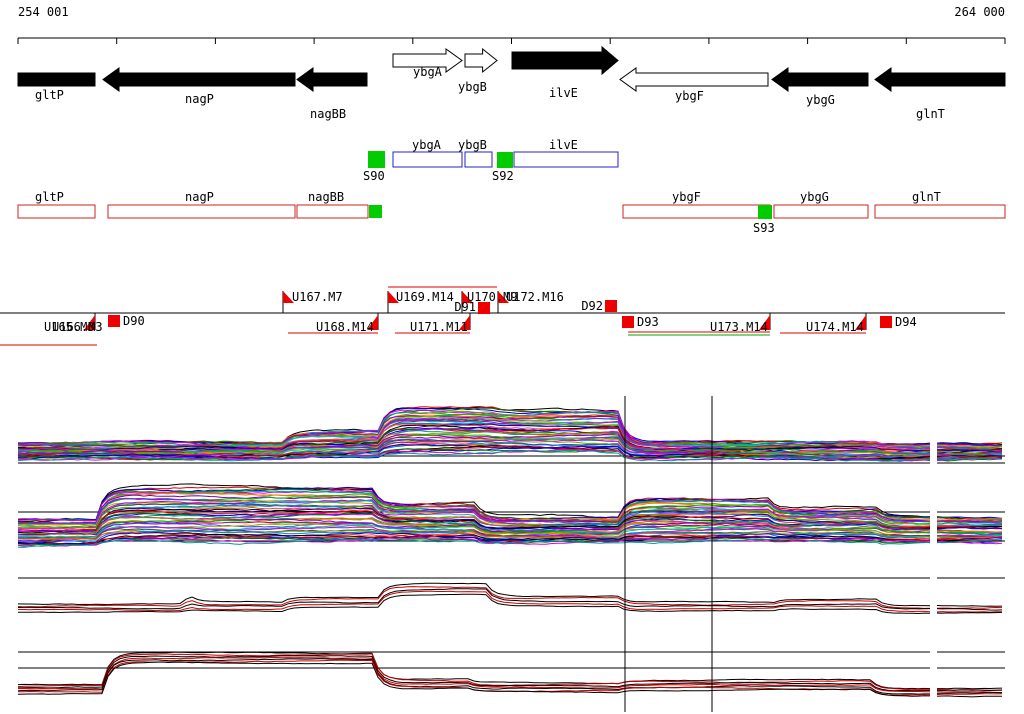  What do you see at coordinates (484, 308) in the screenshot?
I see `deletion-mark-D91` at bounding box center [484, 308].